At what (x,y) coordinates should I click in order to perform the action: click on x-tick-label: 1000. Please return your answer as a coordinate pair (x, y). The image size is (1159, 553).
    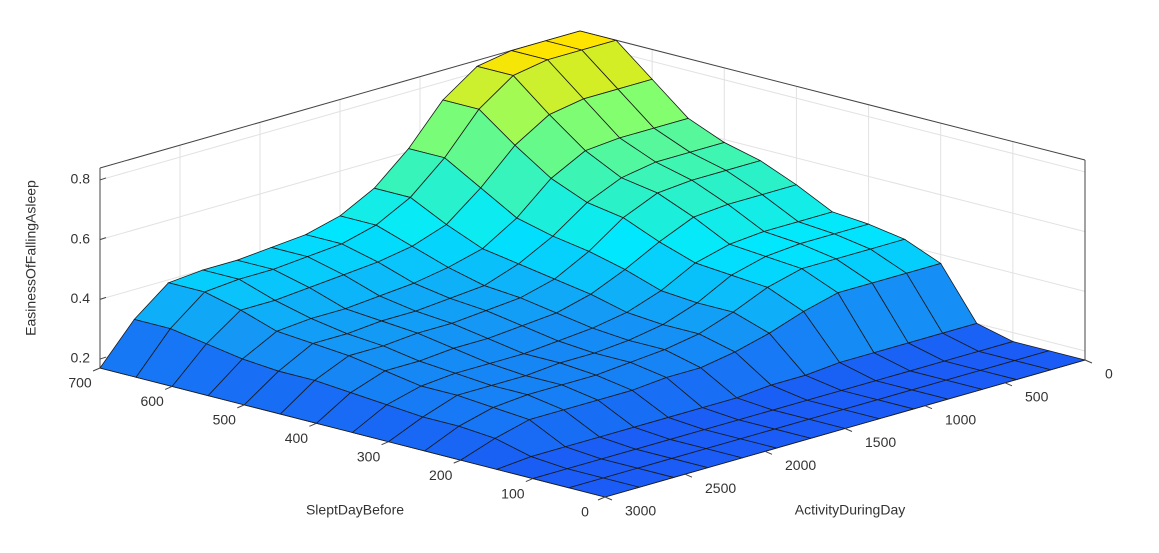
    Looking at the image, I should click on (960, 419).